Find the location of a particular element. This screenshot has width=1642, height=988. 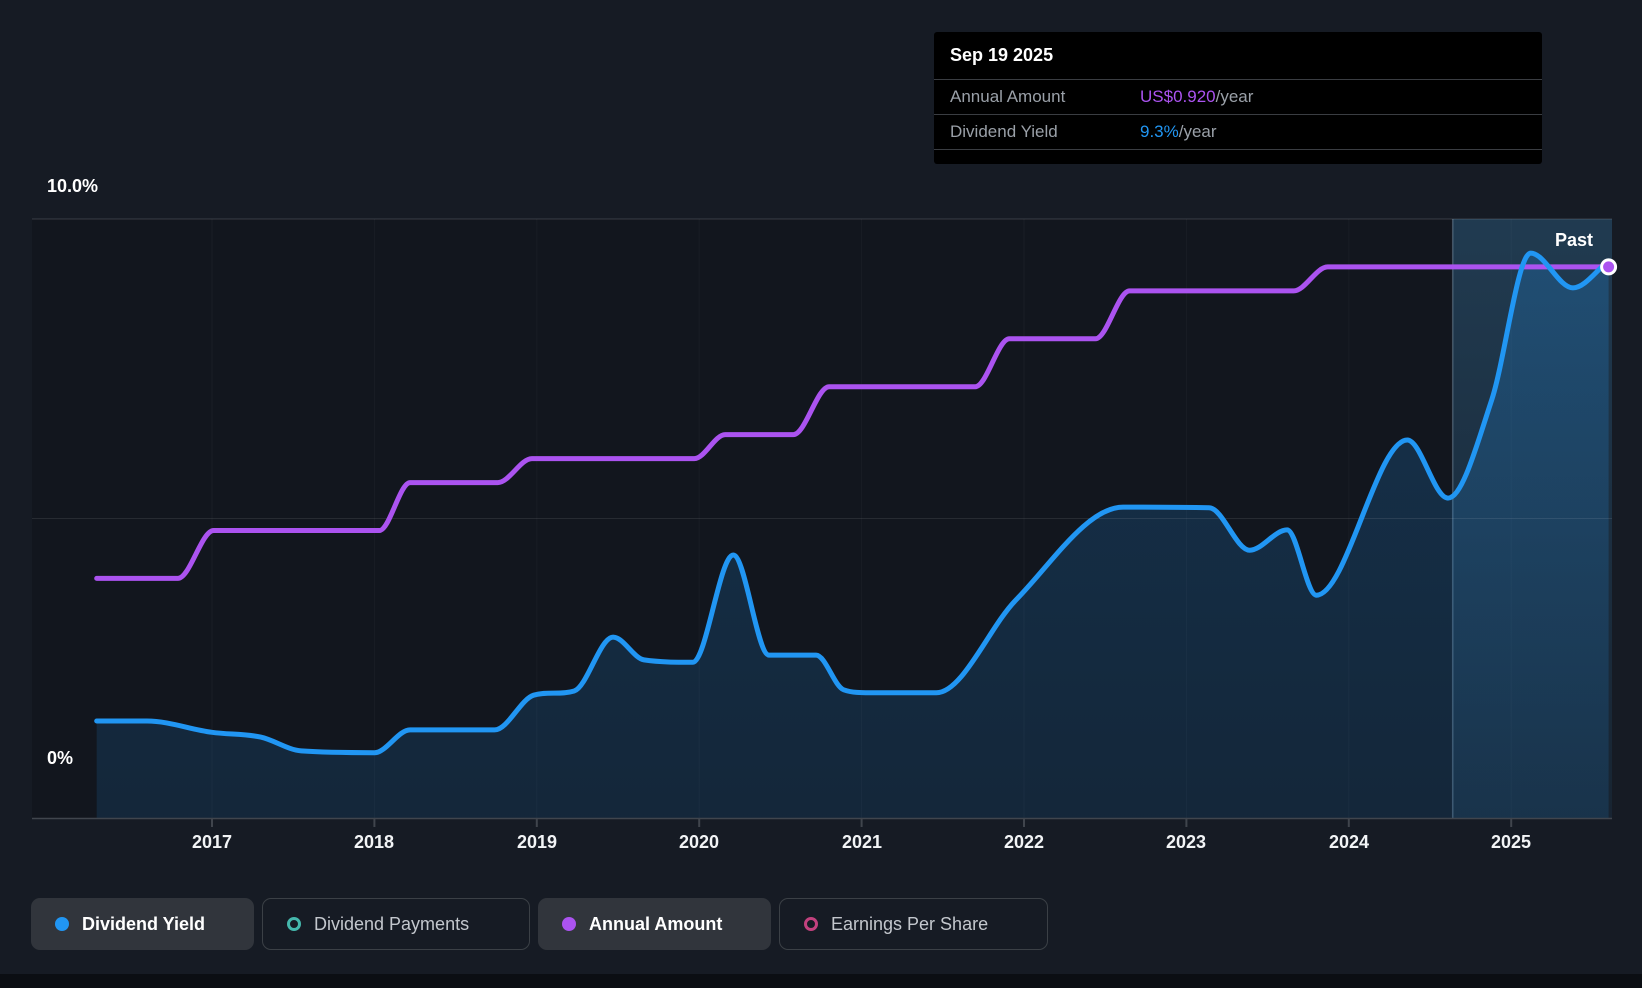

bottom-edge-strip is located at coordinates (821, 981).